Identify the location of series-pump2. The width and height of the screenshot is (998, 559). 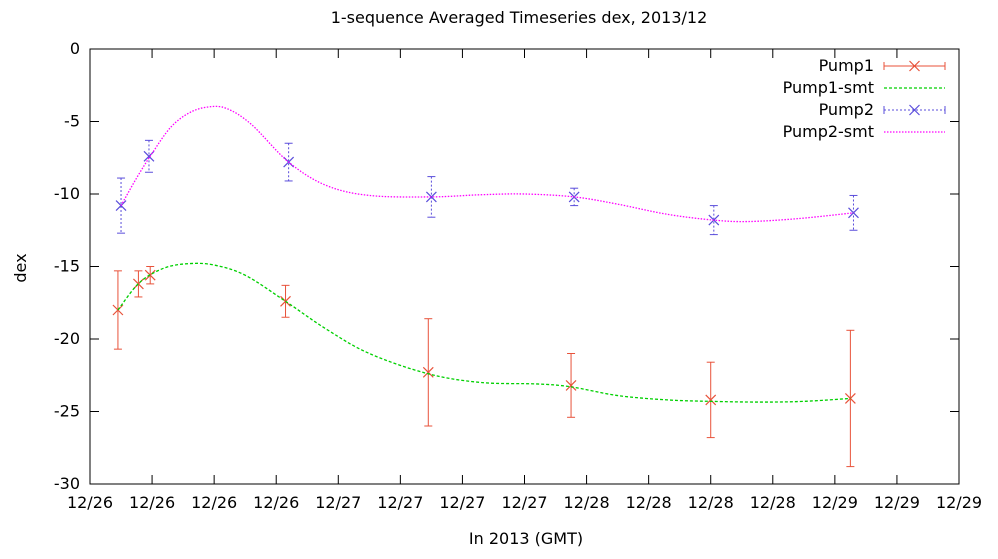
(487, 187).